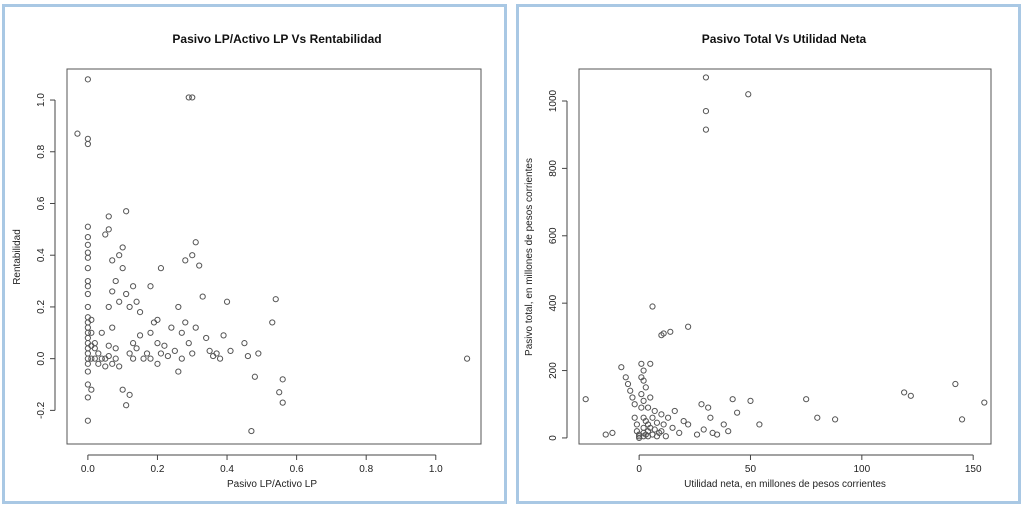  What do you see at coordinates (366, 469) in the screenshot?
I see `x-tick-label: 0.8` at bounding box center [366, 469].